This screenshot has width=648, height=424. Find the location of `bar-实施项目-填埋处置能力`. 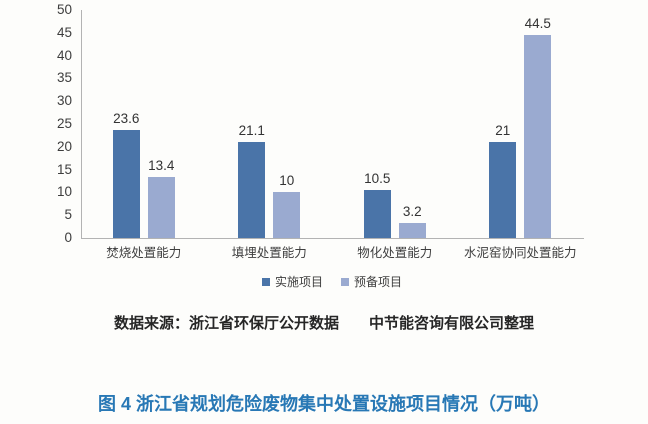

bar-实施项目-填埋处置能力 is located at coordinates (252, 190).